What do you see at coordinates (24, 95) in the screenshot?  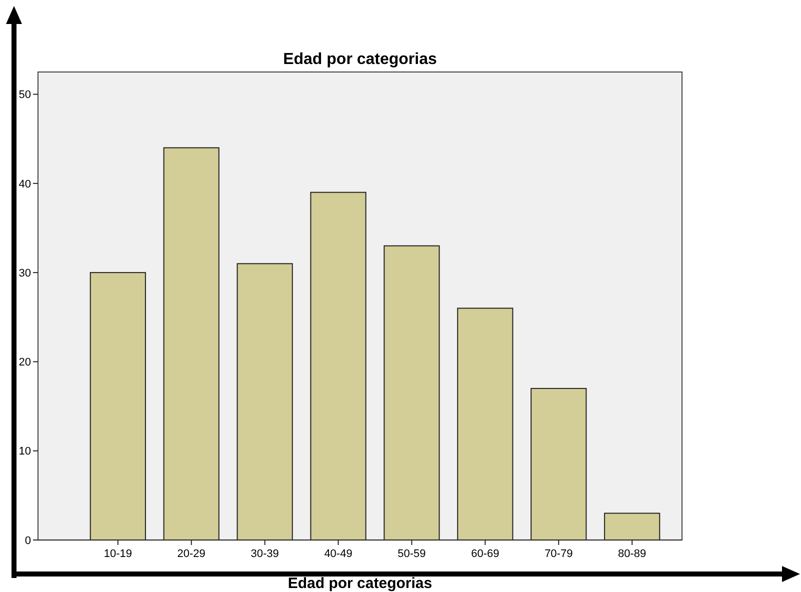 I see `y-tick-label: 50` at bounding box center [24, 95].